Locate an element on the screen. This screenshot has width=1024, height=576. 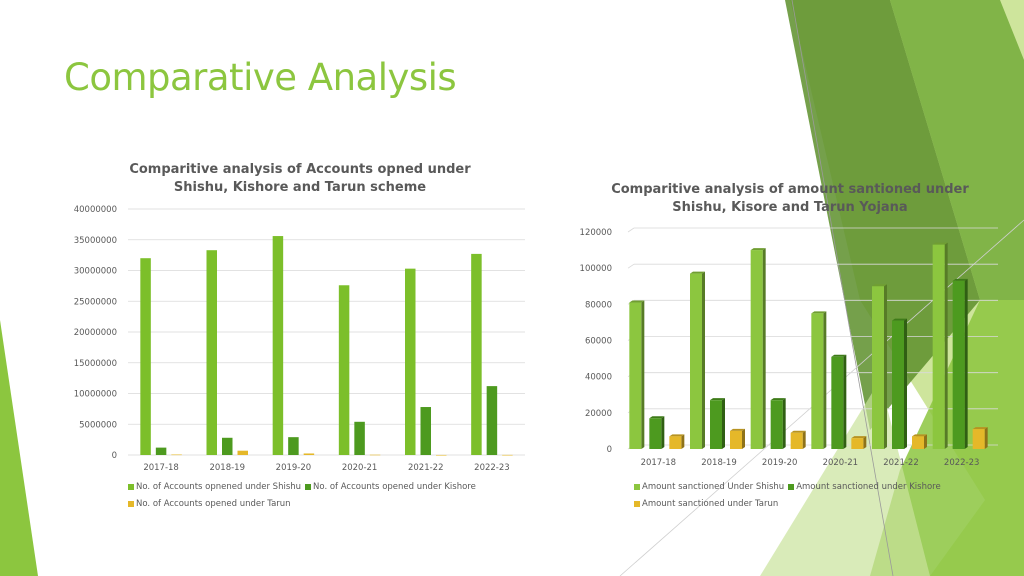
y-tick-label: 100000 is located at coordinates (596, 269).